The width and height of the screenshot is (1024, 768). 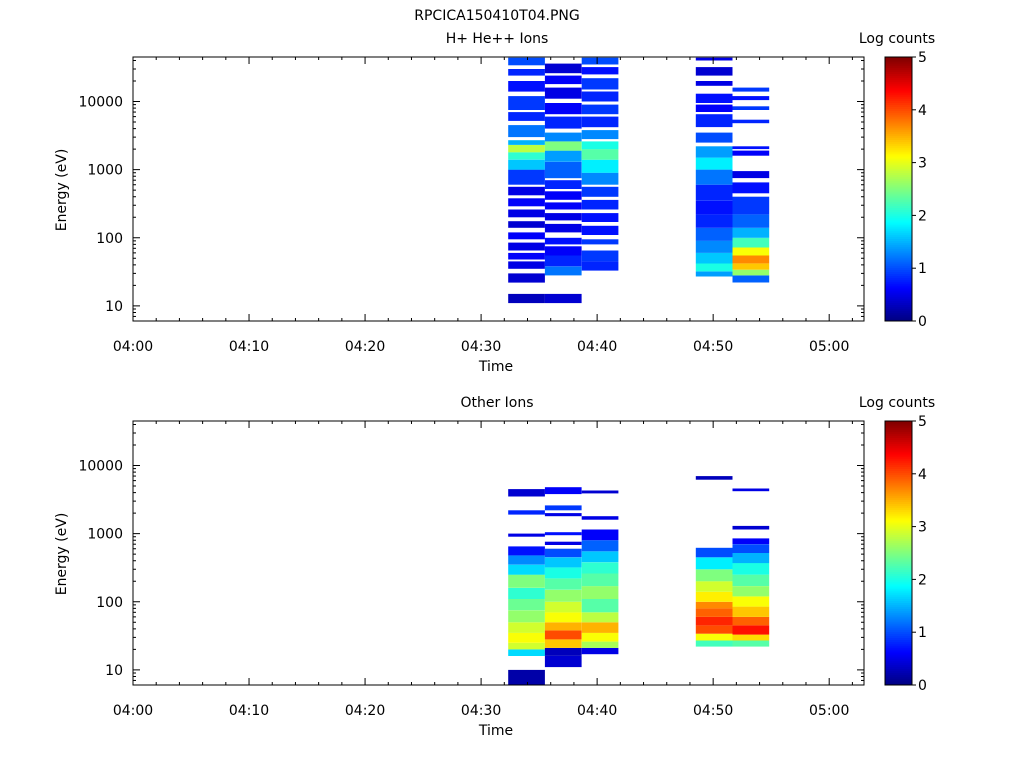 I want to click on colorbar-label: Log counts, so click(x=897, y=403).